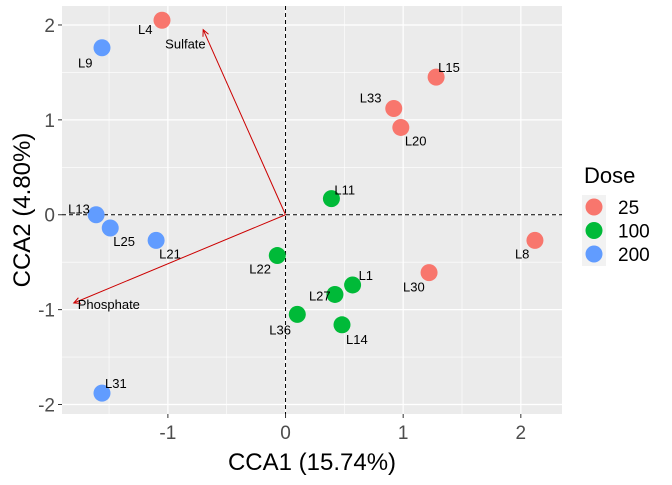  I want to click on vector-arrowhead-sulfate, so click(205, 32).